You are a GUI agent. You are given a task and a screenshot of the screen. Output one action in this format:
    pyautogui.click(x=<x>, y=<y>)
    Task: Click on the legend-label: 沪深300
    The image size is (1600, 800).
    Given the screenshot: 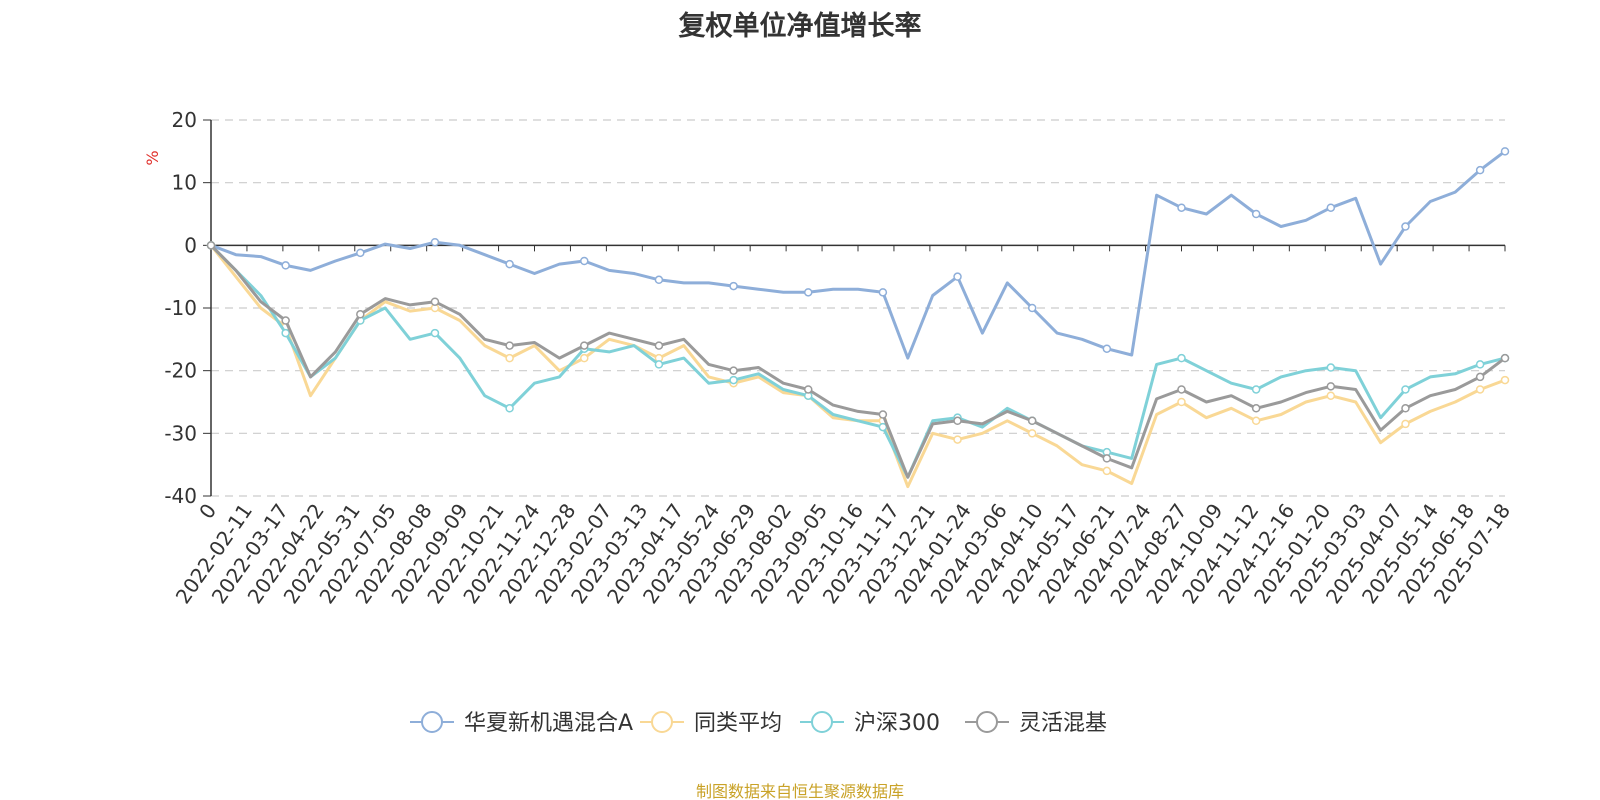 What is the action you would take?
    pyautogui.click(x=897, y=723)
    